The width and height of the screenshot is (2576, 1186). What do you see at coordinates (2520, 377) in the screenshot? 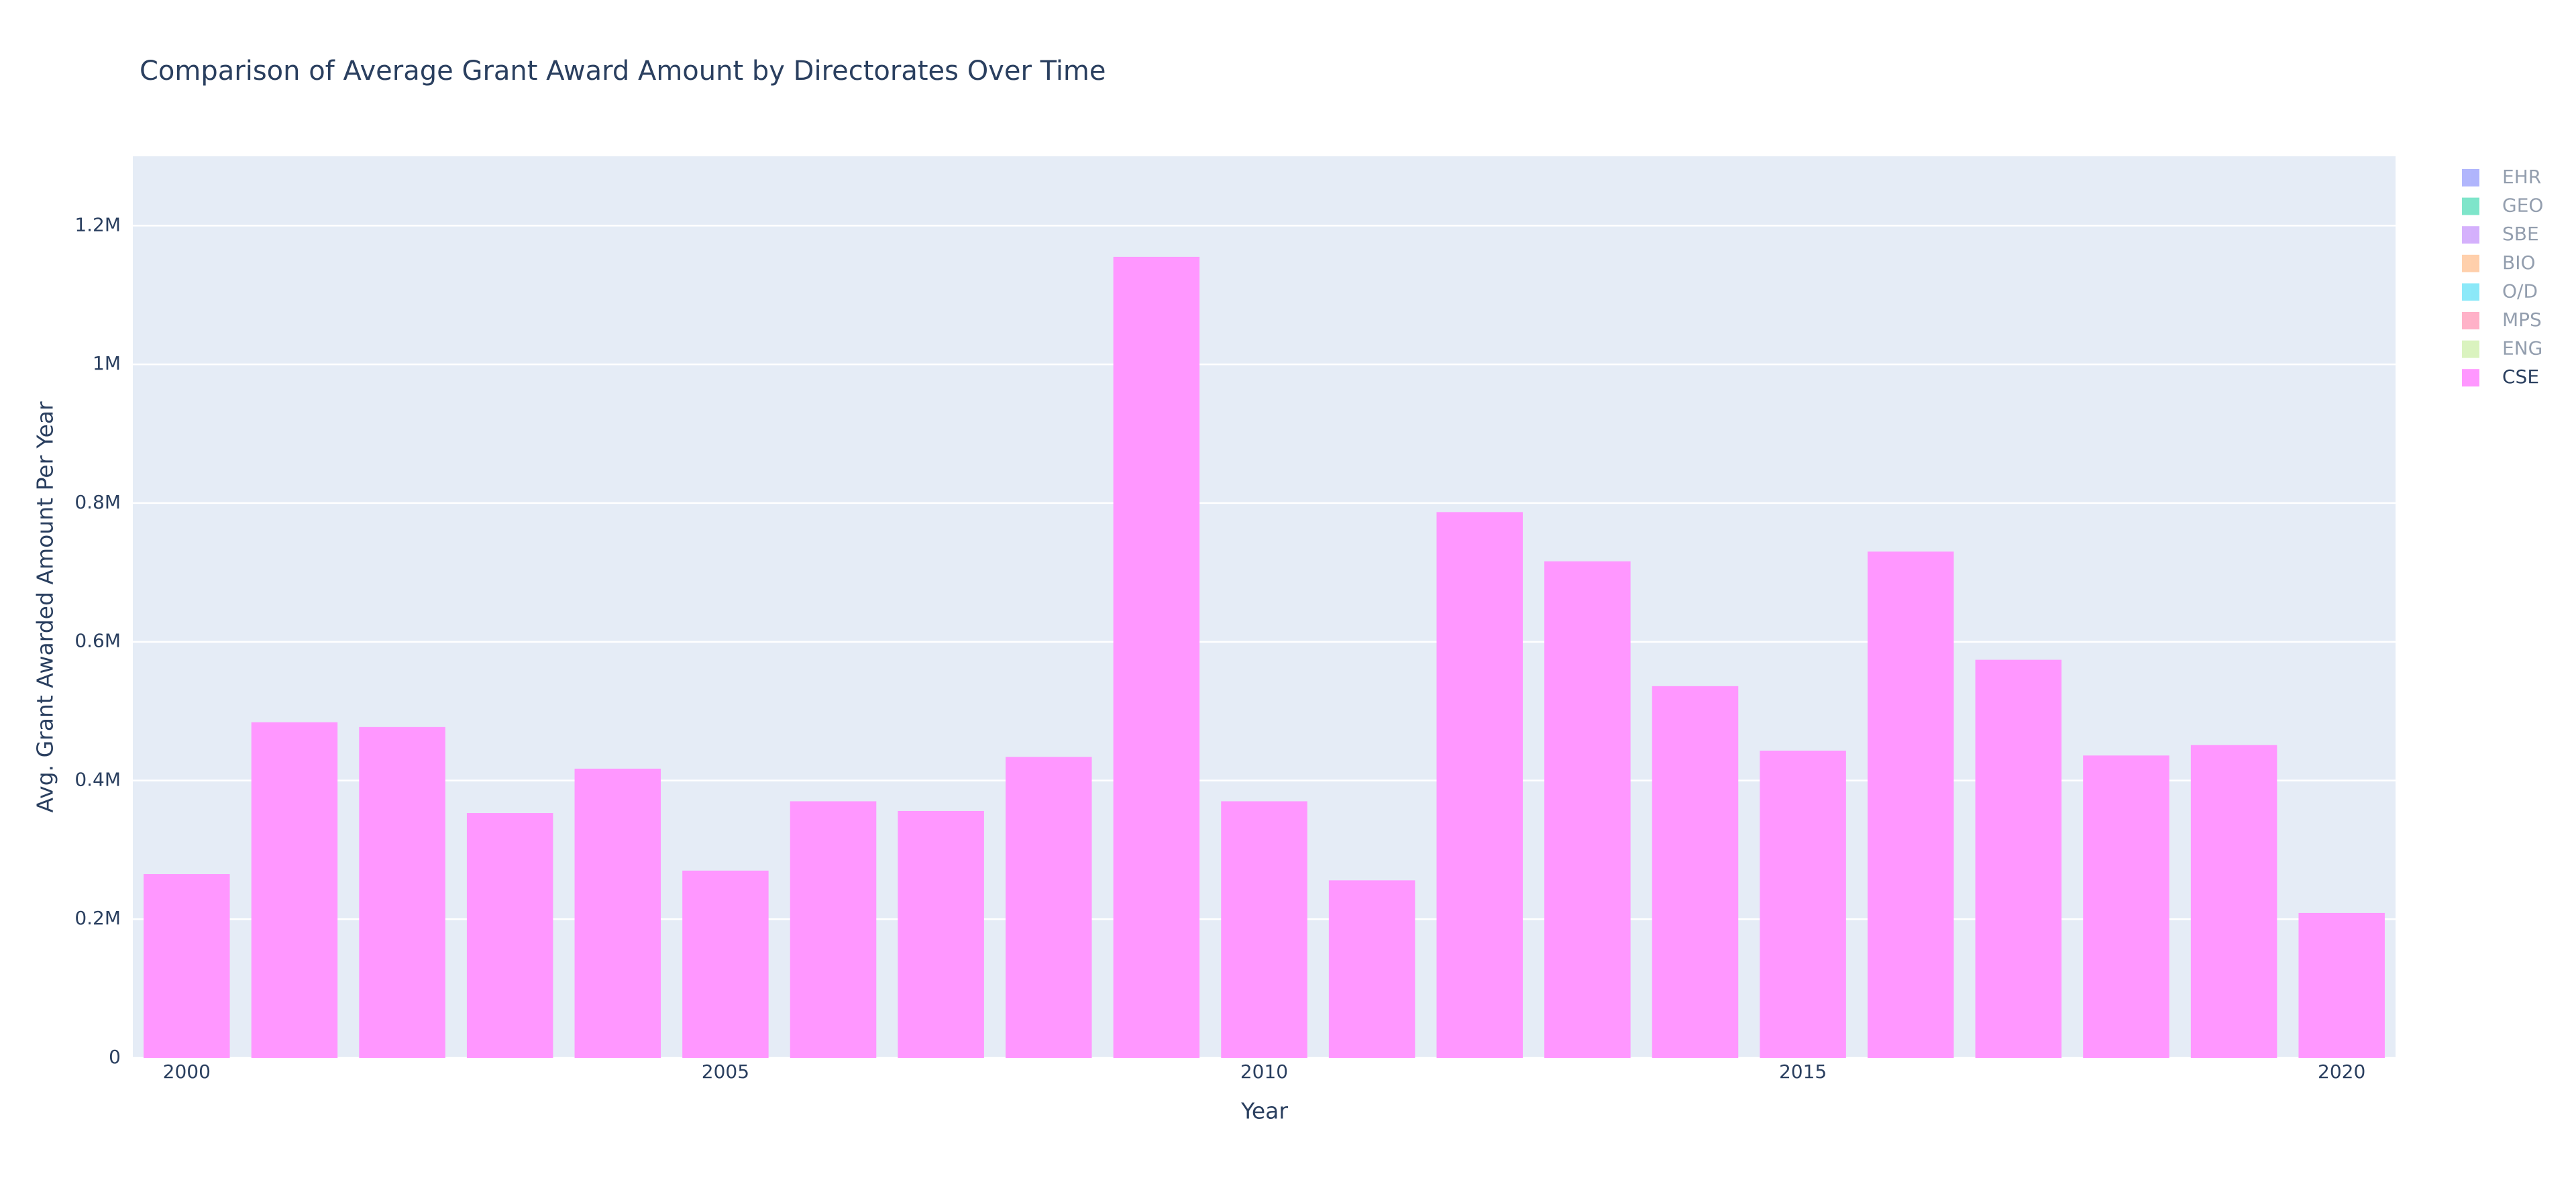
I see `legend-label: CSE` at bounding box center [2520, 377].